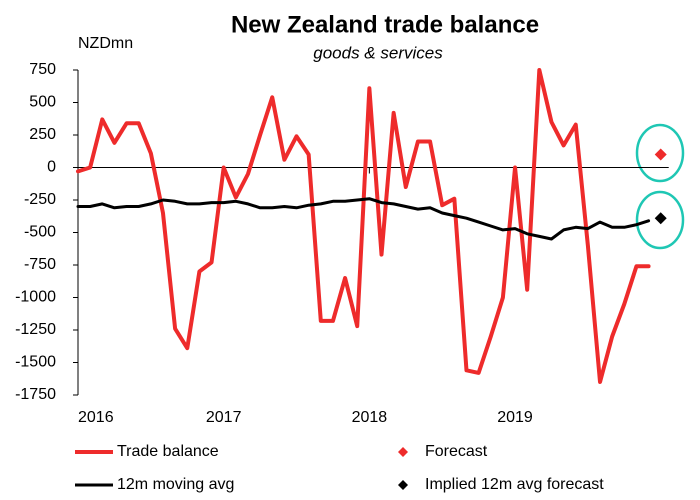 The width and height of the screenshot is (700, 500). I want to click on y-tick-label: 0, so click(51, 167).